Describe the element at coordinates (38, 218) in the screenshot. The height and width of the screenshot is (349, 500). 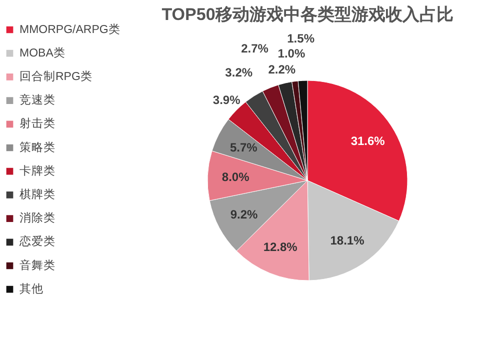
I see `legend-label: 消除类` at that location.